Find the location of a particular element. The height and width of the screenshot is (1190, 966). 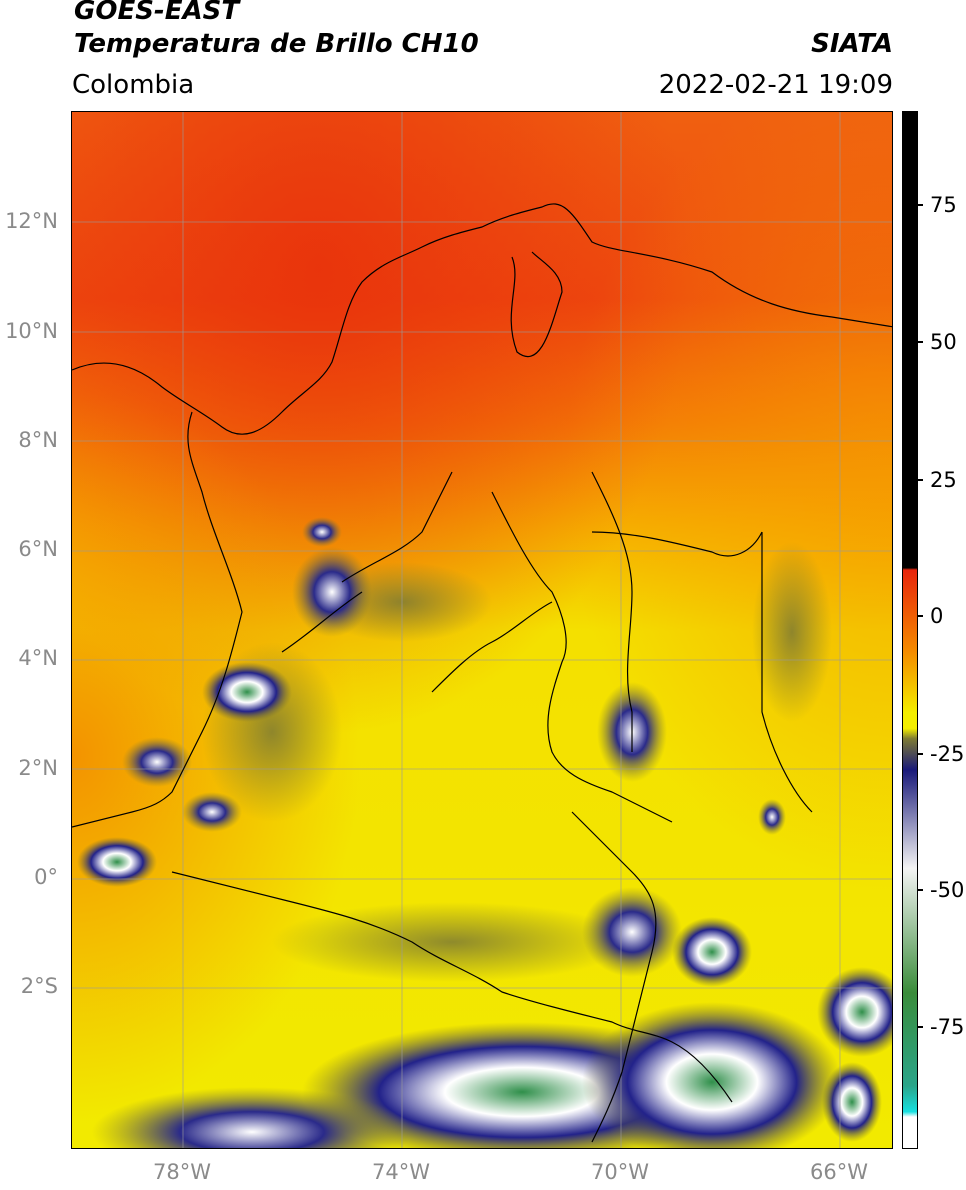

colorbar-tick-neg25 is located at coordinates (920, 754).